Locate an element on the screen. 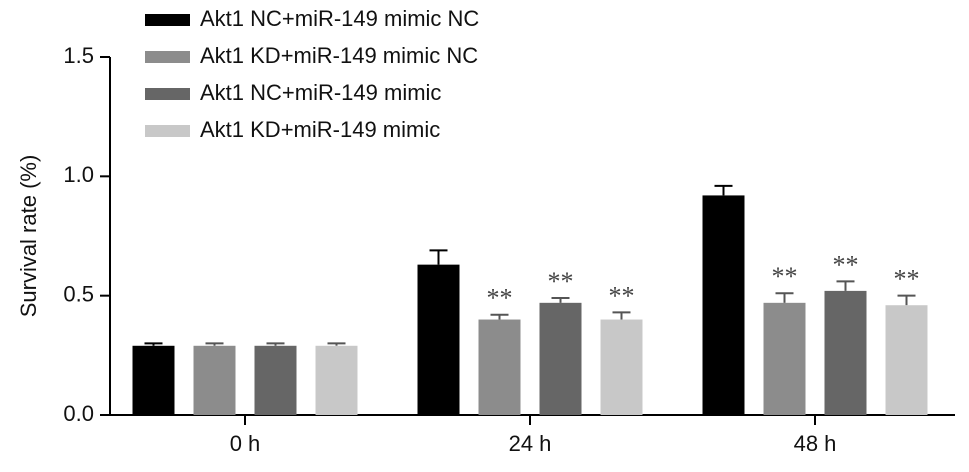 This screenshot has height=472, width=969. y-tick-label: 0.5 is located at coordinates (78, 293).